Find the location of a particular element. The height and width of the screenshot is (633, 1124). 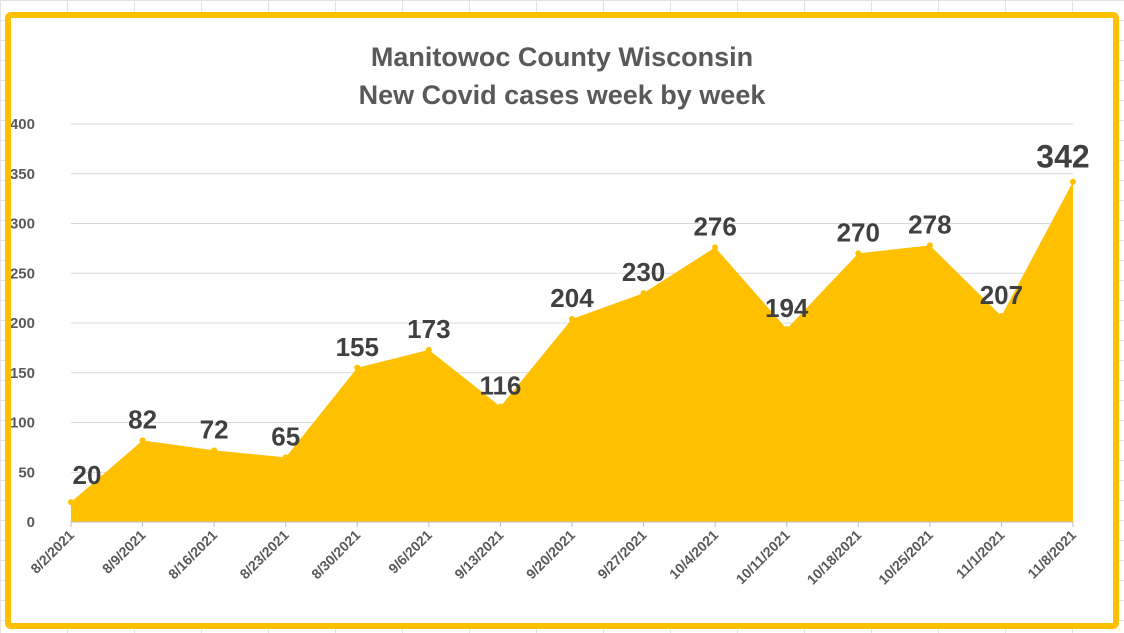

data-label: 82 is located at coordinates (142, 419).